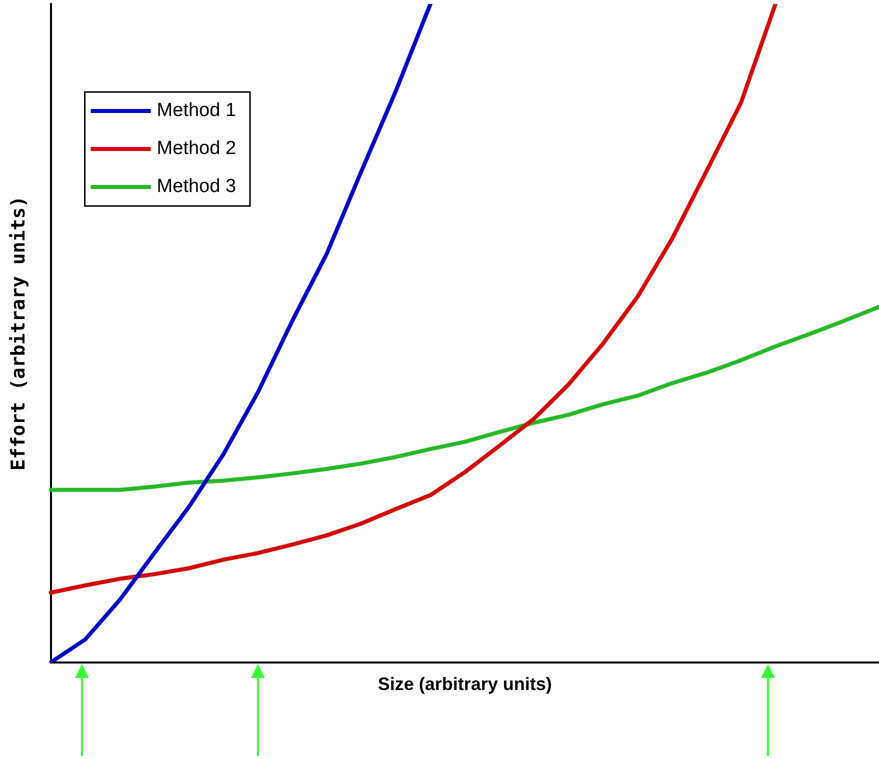 This screenshot has height=759, width=879. I want to click on x-axis-title: Size (arbitrary units), so click(465, 684).